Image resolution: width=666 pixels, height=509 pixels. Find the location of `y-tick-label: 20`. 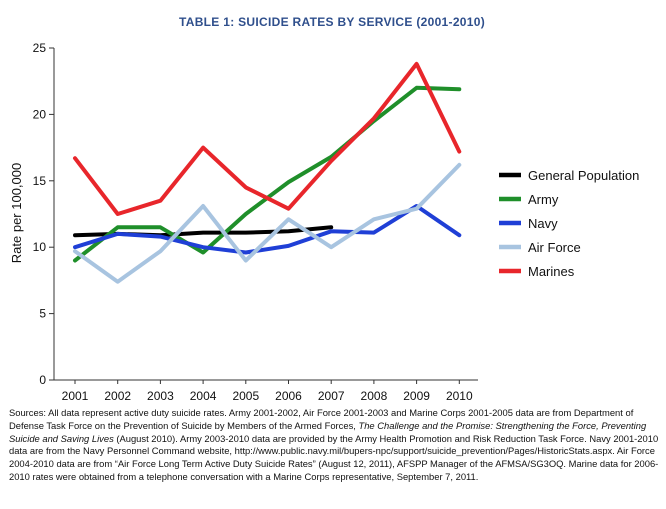

y-tick-label: 20 is located at coordinates (40, 114).